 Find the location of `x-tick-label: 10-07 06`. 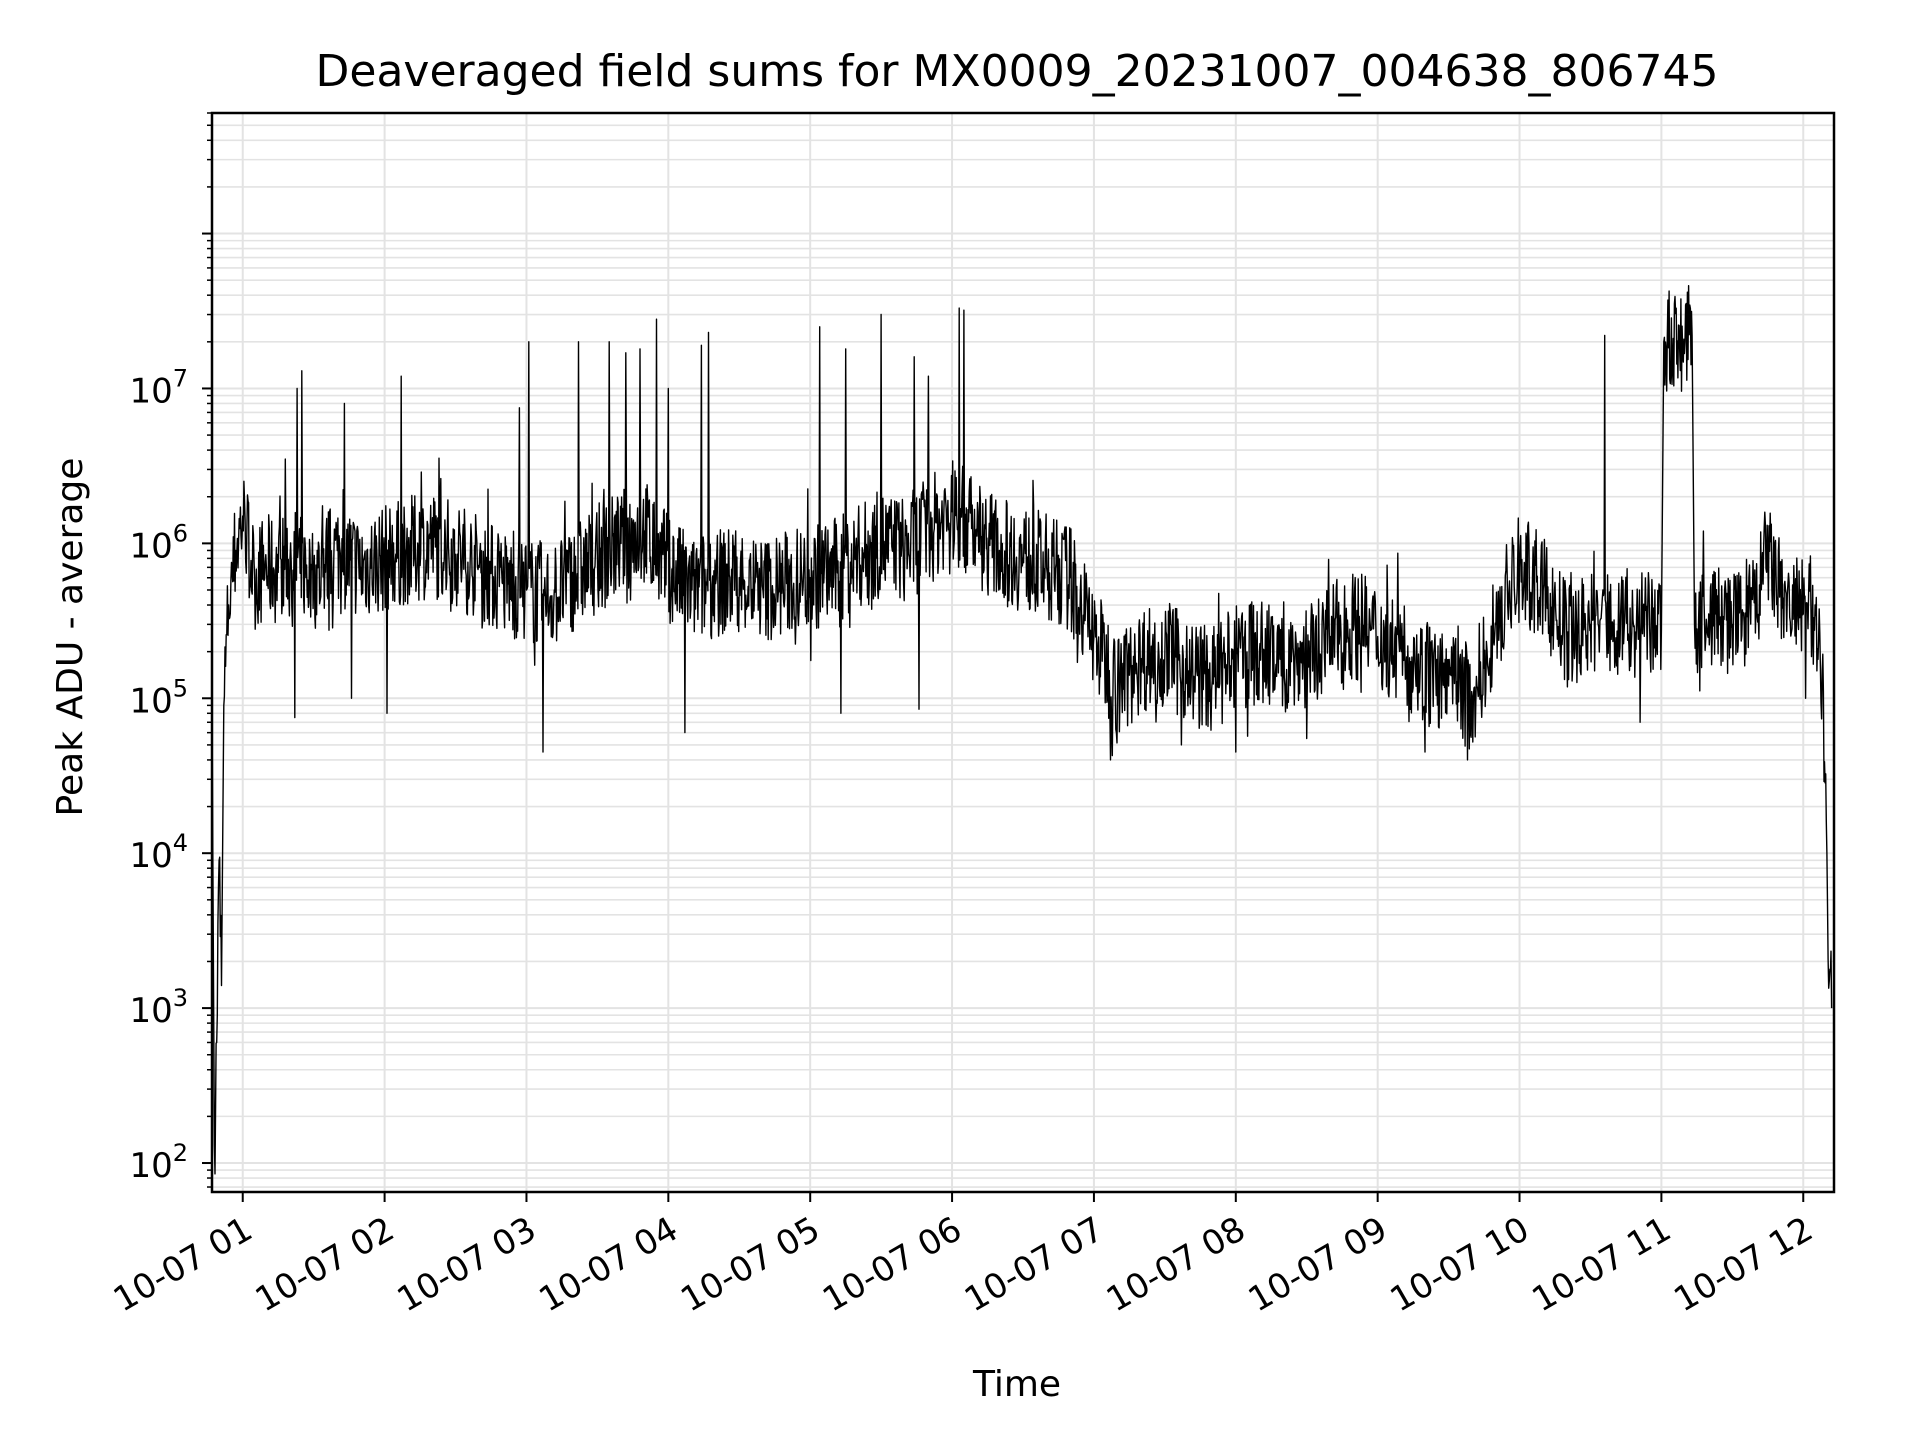

x-tick-label: 10-07 06 is located at coordinates (892, 1264).